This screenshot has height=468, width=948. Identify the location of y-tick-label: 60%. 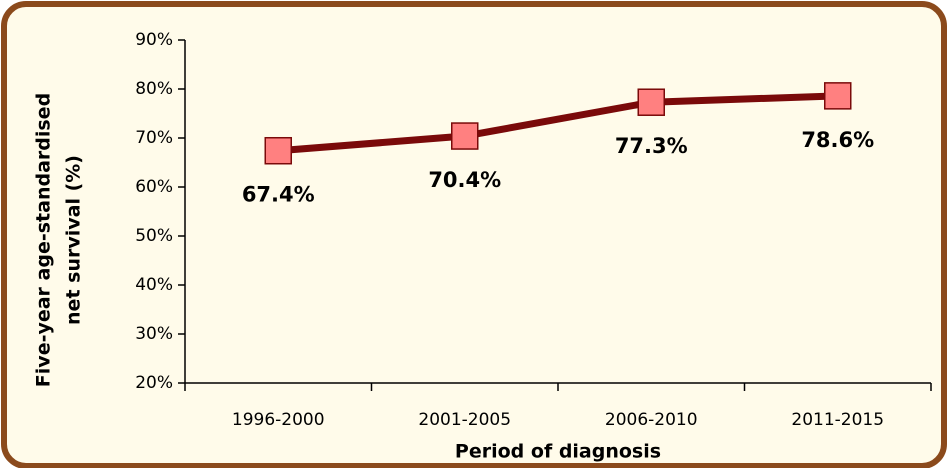
(154, 187).